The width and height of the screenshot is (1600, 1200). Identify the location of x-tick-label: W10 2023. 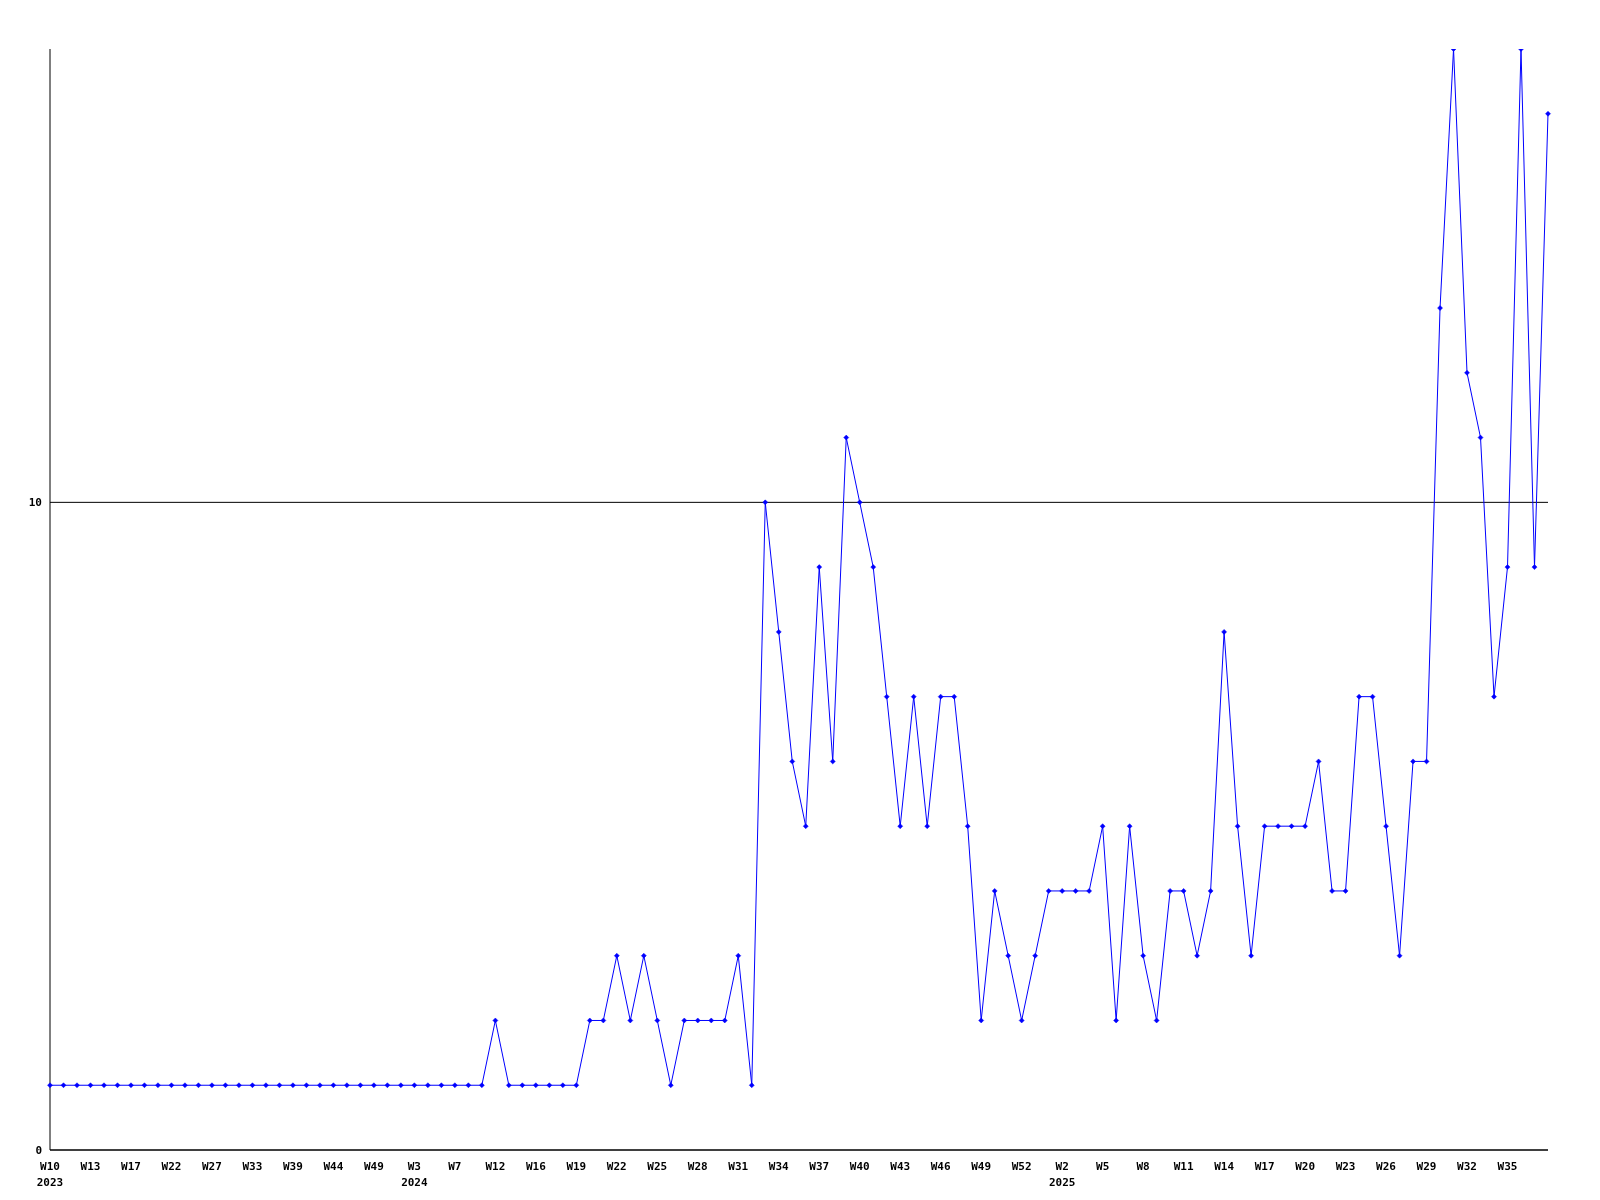
(50, 1174).